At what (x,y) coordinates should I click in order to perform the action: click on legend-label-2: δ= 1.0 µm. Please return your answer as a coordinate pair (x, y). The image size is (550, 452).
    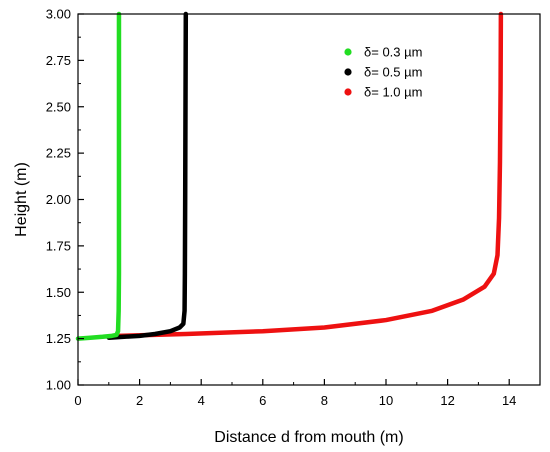
    Looking at the image, I should click on (393, 92).